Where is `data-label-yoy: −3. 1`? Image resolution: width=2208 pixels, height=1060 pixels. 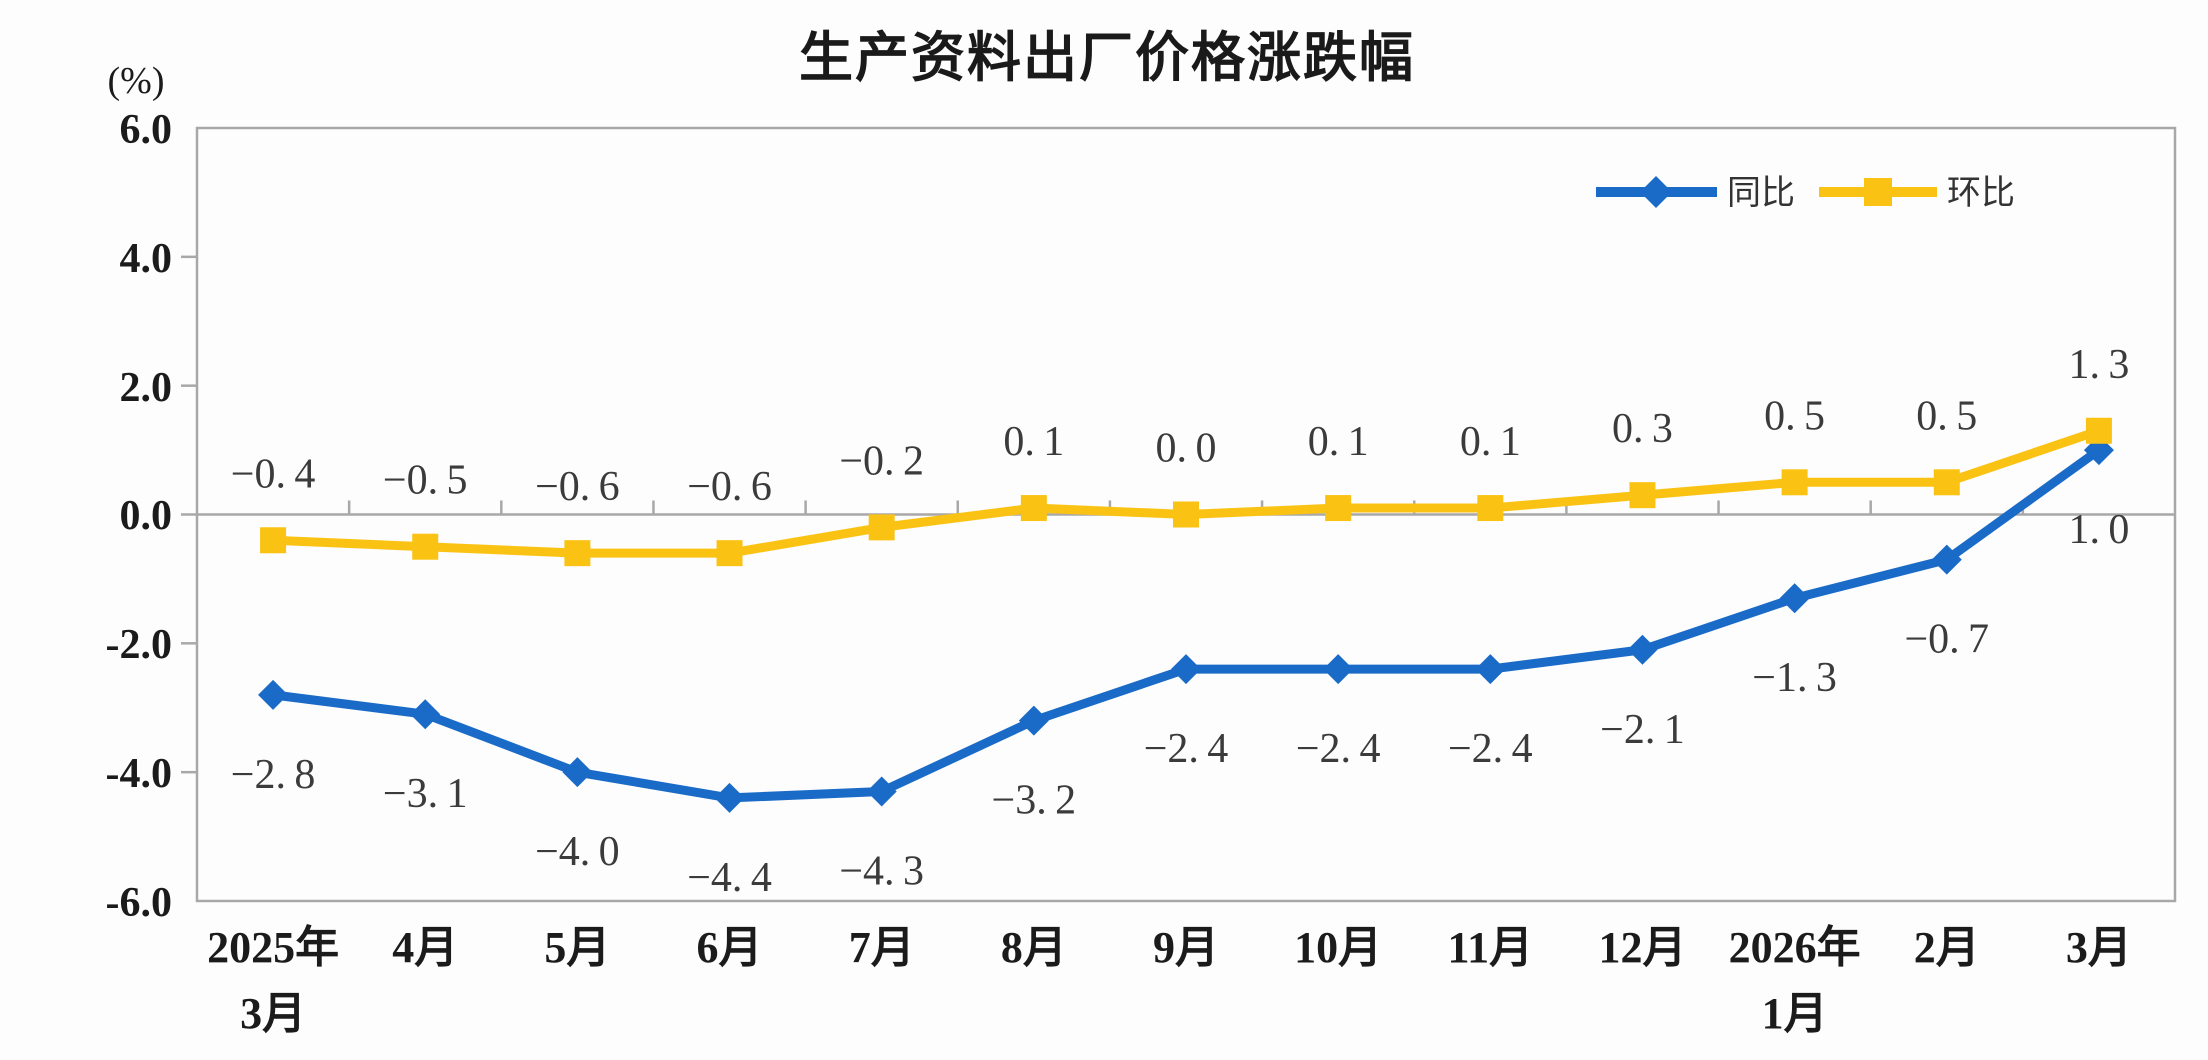 data-label-yoy: −3. 1 is located at coordinates (425, 794).